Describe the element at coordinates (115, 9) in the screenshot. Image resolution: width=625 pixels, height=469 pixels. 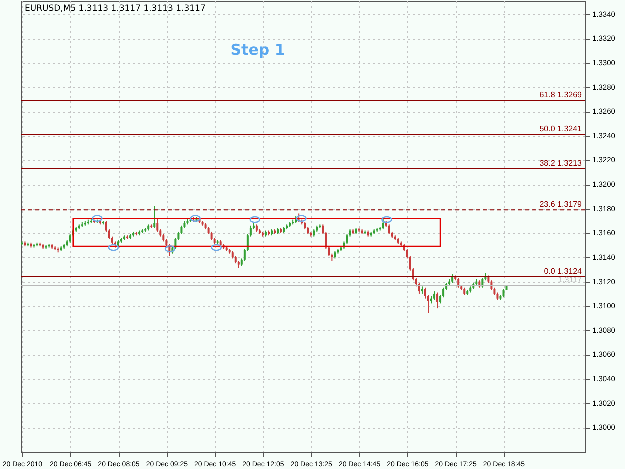
I see `chart-title: EURUSD,M5 1.3113 1.3117 1.3113 1.3117` at that location.